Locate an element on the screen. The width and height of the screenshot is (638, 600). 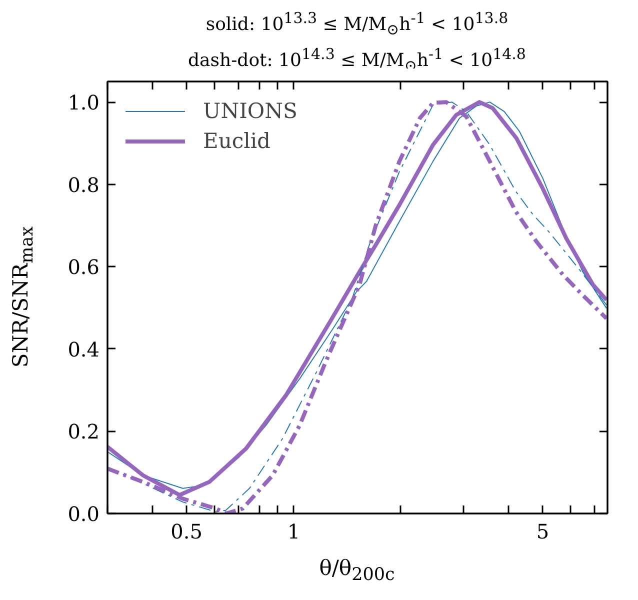
y-tick-label: 0.4 is located at coordinates (84, 349).